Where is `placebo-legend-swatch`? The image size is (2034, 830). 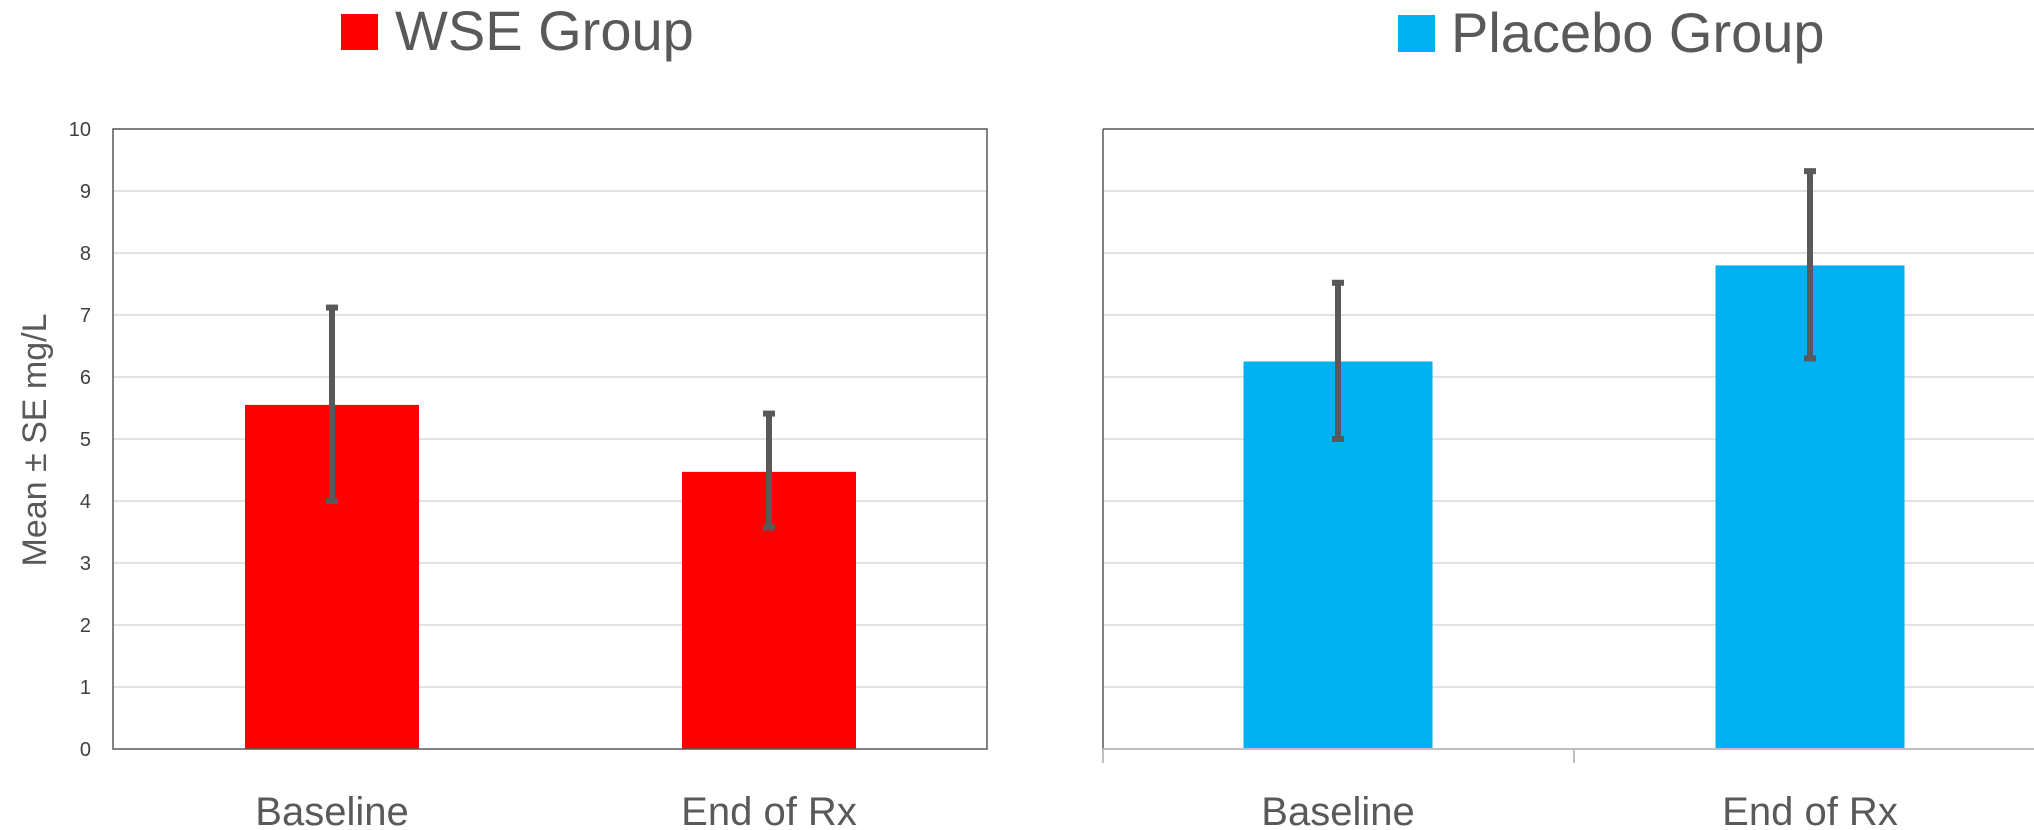 placebo-legend-swatch is located at coordinates (1416, 33).